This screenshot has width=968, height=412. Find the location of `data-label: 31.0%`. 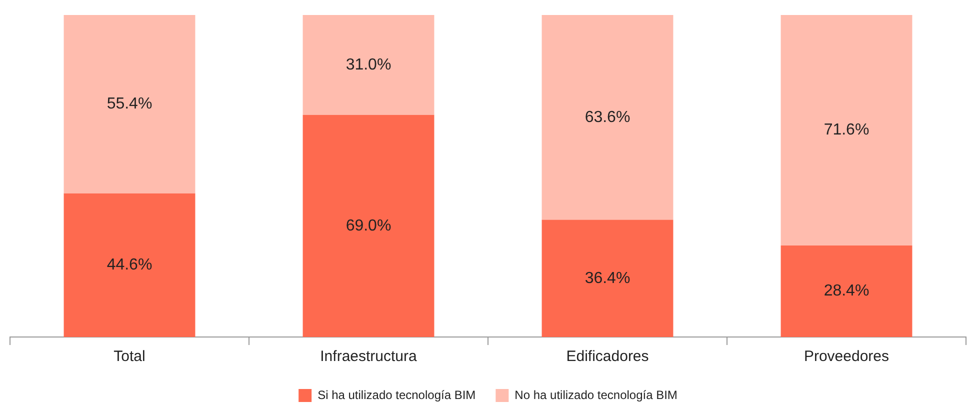

data-label: 31.0% is located at coordinates (369, 65).